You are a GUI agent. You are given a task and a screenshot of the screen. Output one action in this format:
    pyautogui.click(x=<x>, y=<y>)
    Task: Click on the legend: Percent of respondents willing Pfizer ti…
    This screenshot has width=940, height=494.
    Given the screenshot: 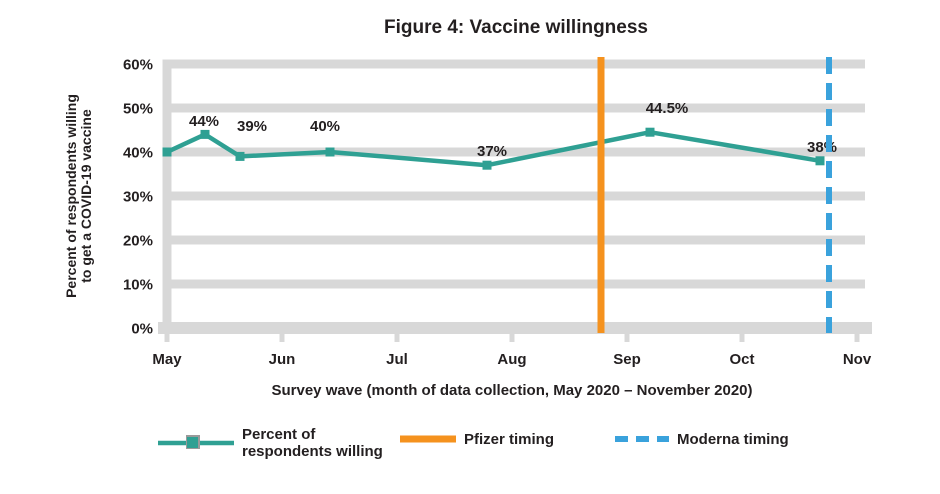 What is the action you would take?
    pyautogui.click(x=470, y=443)
    